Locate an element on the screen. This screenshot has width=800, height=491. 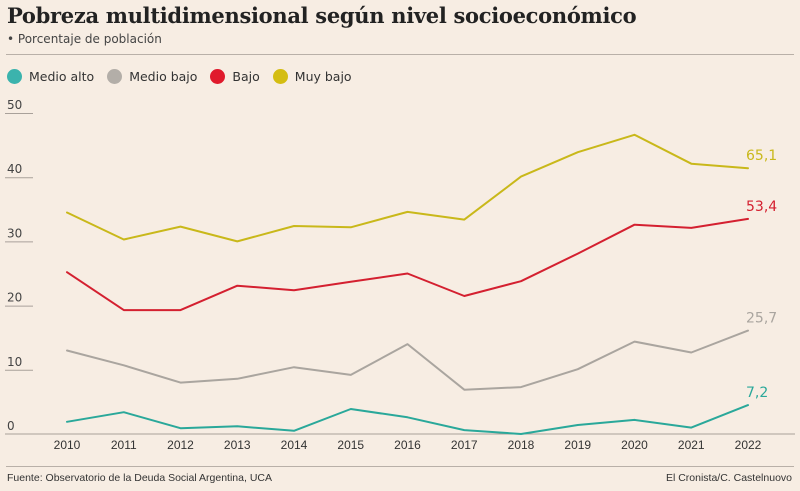
end-value-label: 65,1 is located at coordinates (761, 156).